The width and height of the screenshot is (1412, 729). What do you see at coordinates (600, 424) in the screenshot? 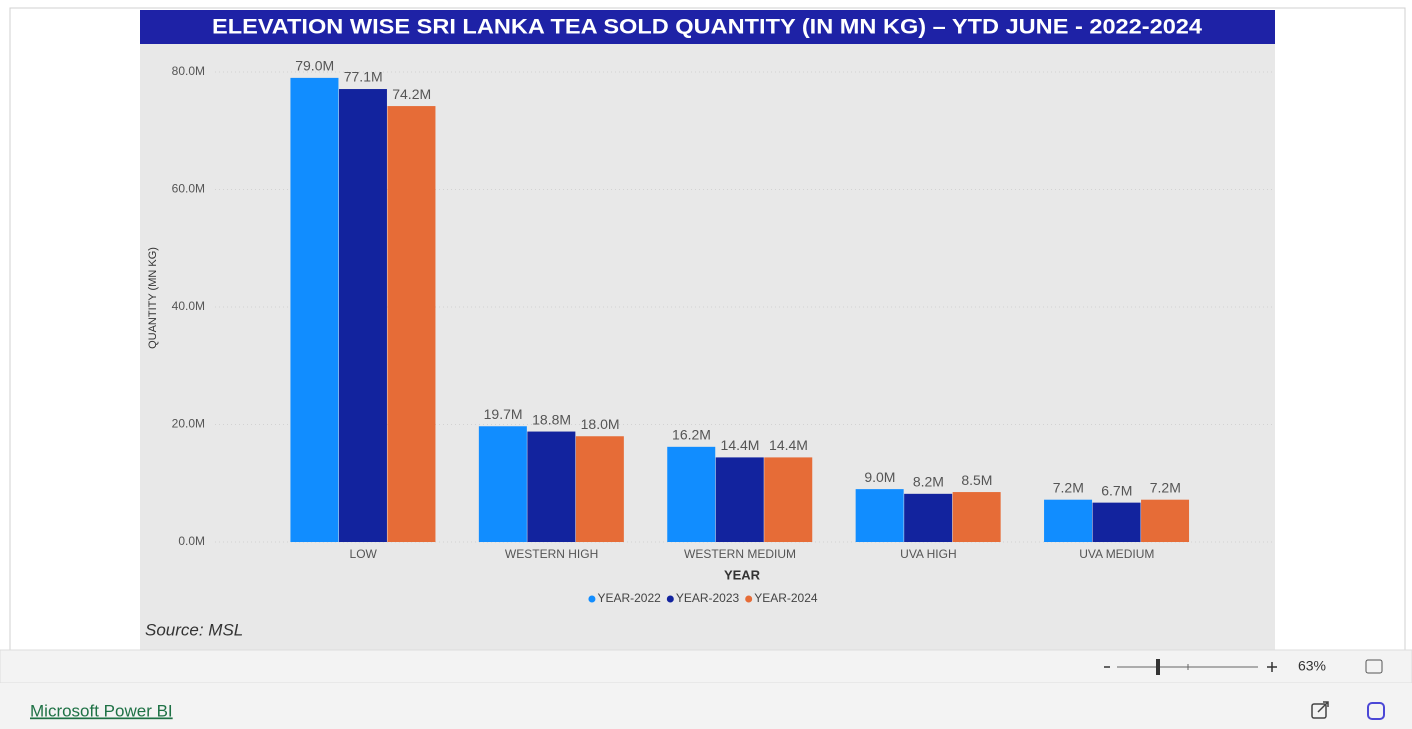
I see `data-label: 18.0M` at bounding box center [600, 424].